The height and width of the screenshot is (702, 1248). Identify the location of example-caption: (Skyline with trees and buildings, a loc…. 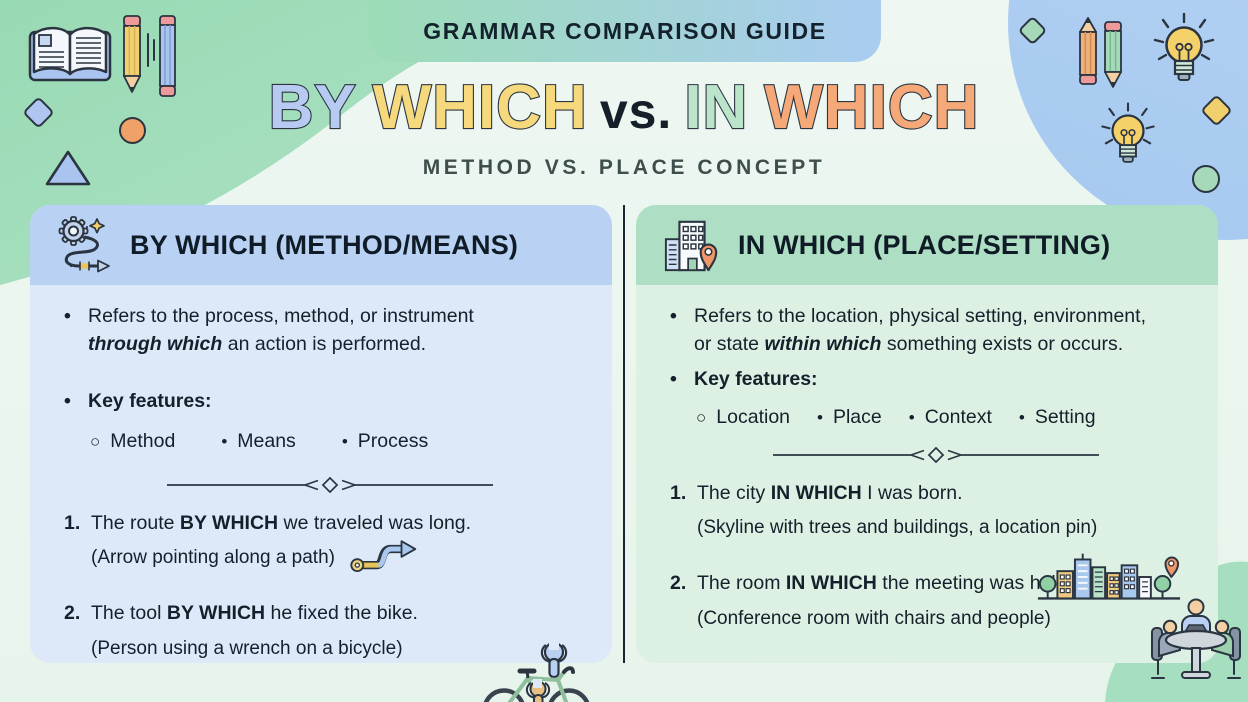
(897, 527).